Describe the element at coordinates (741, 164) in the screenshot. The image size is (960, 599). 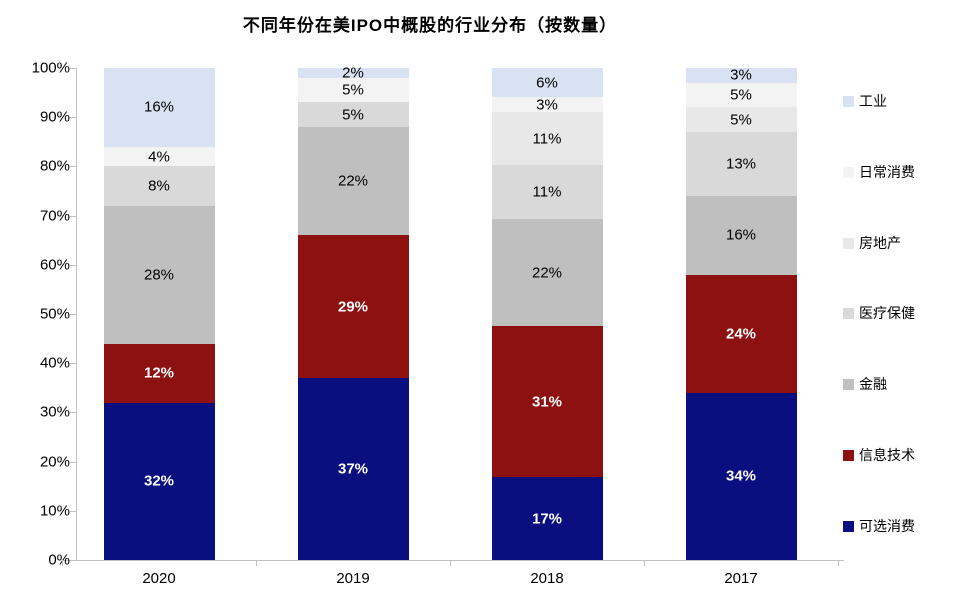
I see `segment-label: 13%` at that location.